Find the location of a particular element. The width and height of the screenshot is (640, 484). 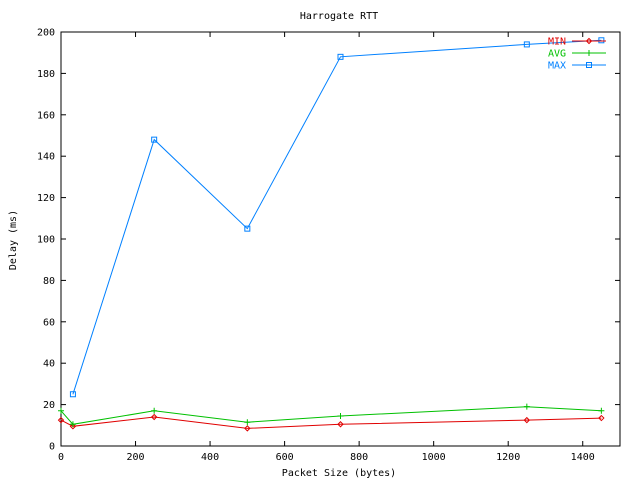

x-tick-label: 1400 is located at coordinates (583, 457).